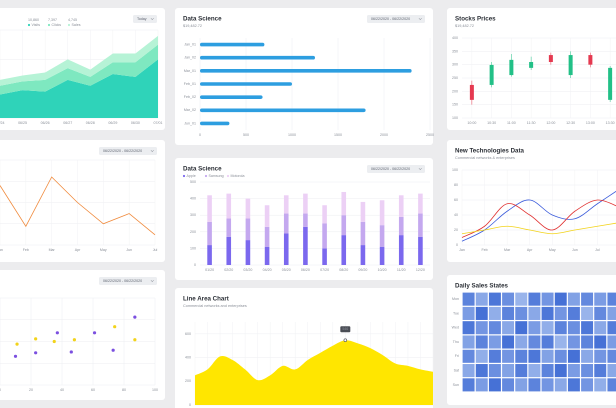 The height and width of the screenshot is (408, 616). I want to click on x-tick-label: 09/20, so click(362, 270).